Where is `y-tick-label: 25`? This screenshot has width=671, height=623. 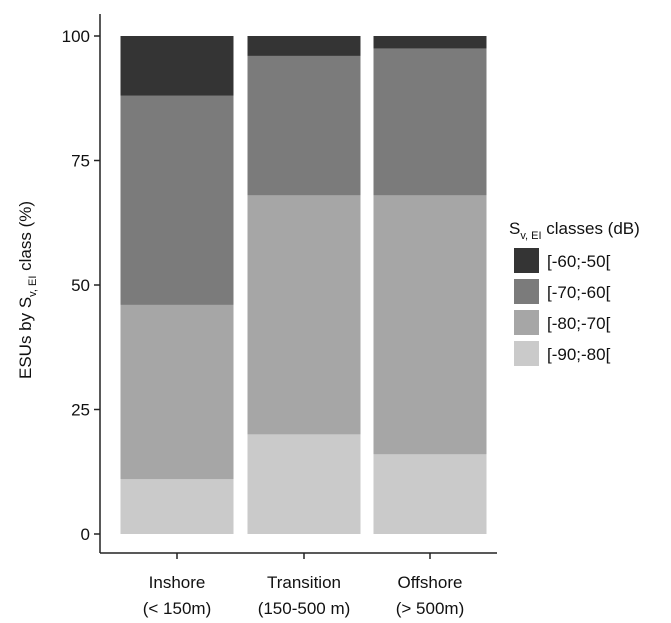 y-tick-label: 25 is located at coordinates (80, 410).